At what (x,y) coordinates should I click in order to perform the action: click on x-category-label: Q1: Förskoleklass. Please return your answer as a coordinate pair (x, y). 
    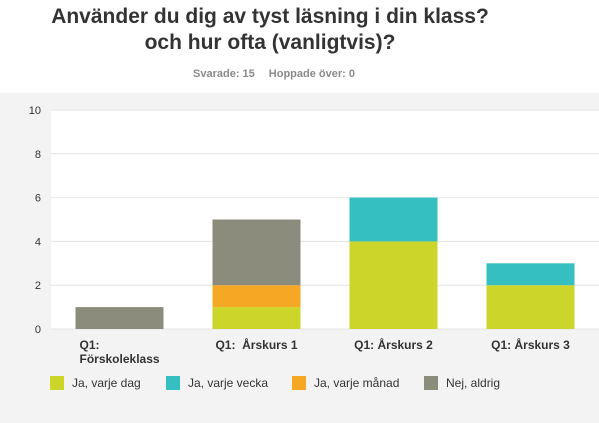
    Looking at the image, I should click on (120, 352).